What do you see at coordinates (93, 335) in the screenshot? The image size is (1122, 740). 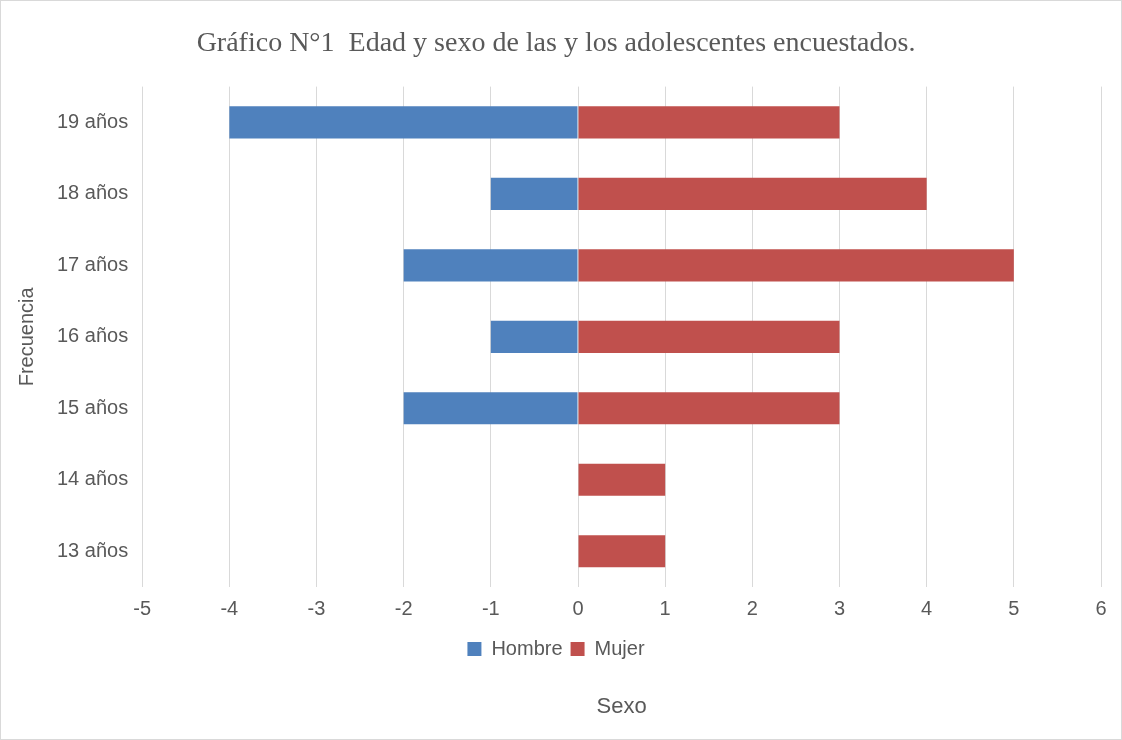 I see `y-tick-label: 16 años` at bounding box center [93, 335].